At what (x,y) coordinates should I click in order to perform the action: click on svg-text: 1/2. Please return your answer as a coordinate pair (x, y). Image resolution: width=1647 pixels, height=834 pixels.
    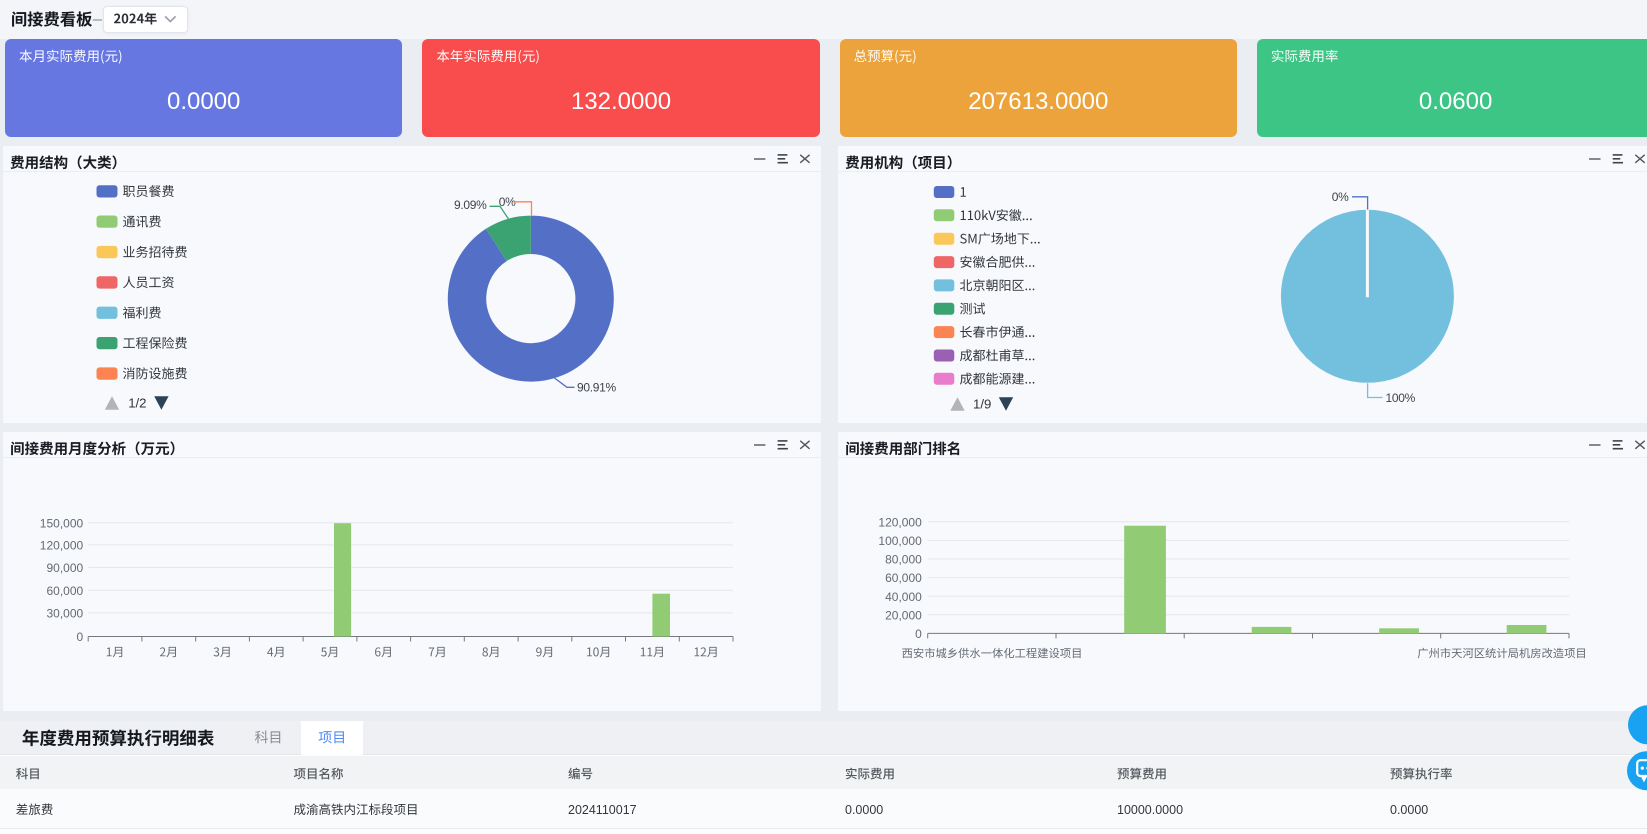
    Looking at the image, I should click on (137, 403).